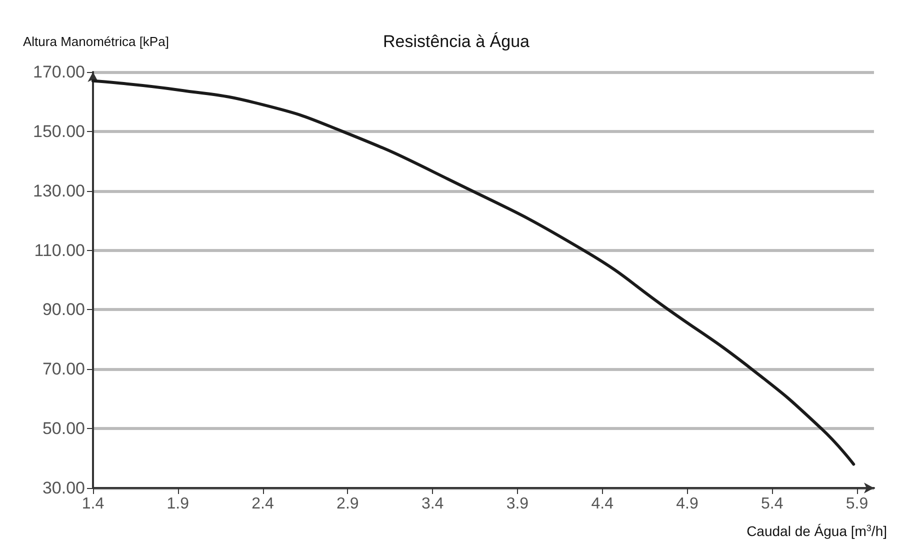 The image size is (906, 559). Describe the element at coordinates (96, 41) in the screenshot. I see `y-axis-title: Altura Manométrica [kPa]` at that location.